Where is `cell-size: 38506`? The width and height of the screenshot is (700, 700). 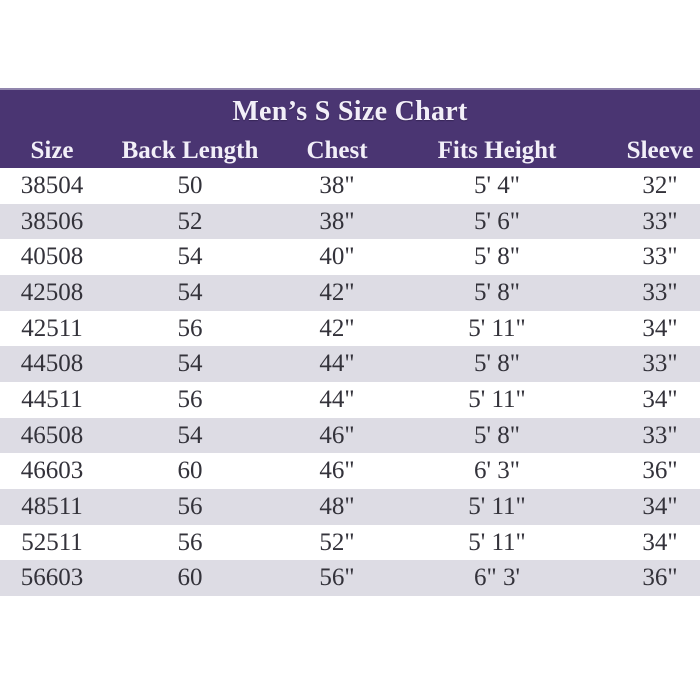
cell-size: 38506 is located at coordinates (52, 221).